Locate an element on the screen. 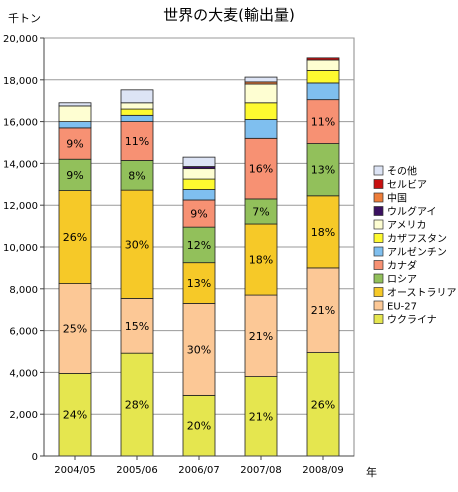 This screenshot has height=492, width=458. y-tick-label: 20,000 is located at coordinates (20, 39).